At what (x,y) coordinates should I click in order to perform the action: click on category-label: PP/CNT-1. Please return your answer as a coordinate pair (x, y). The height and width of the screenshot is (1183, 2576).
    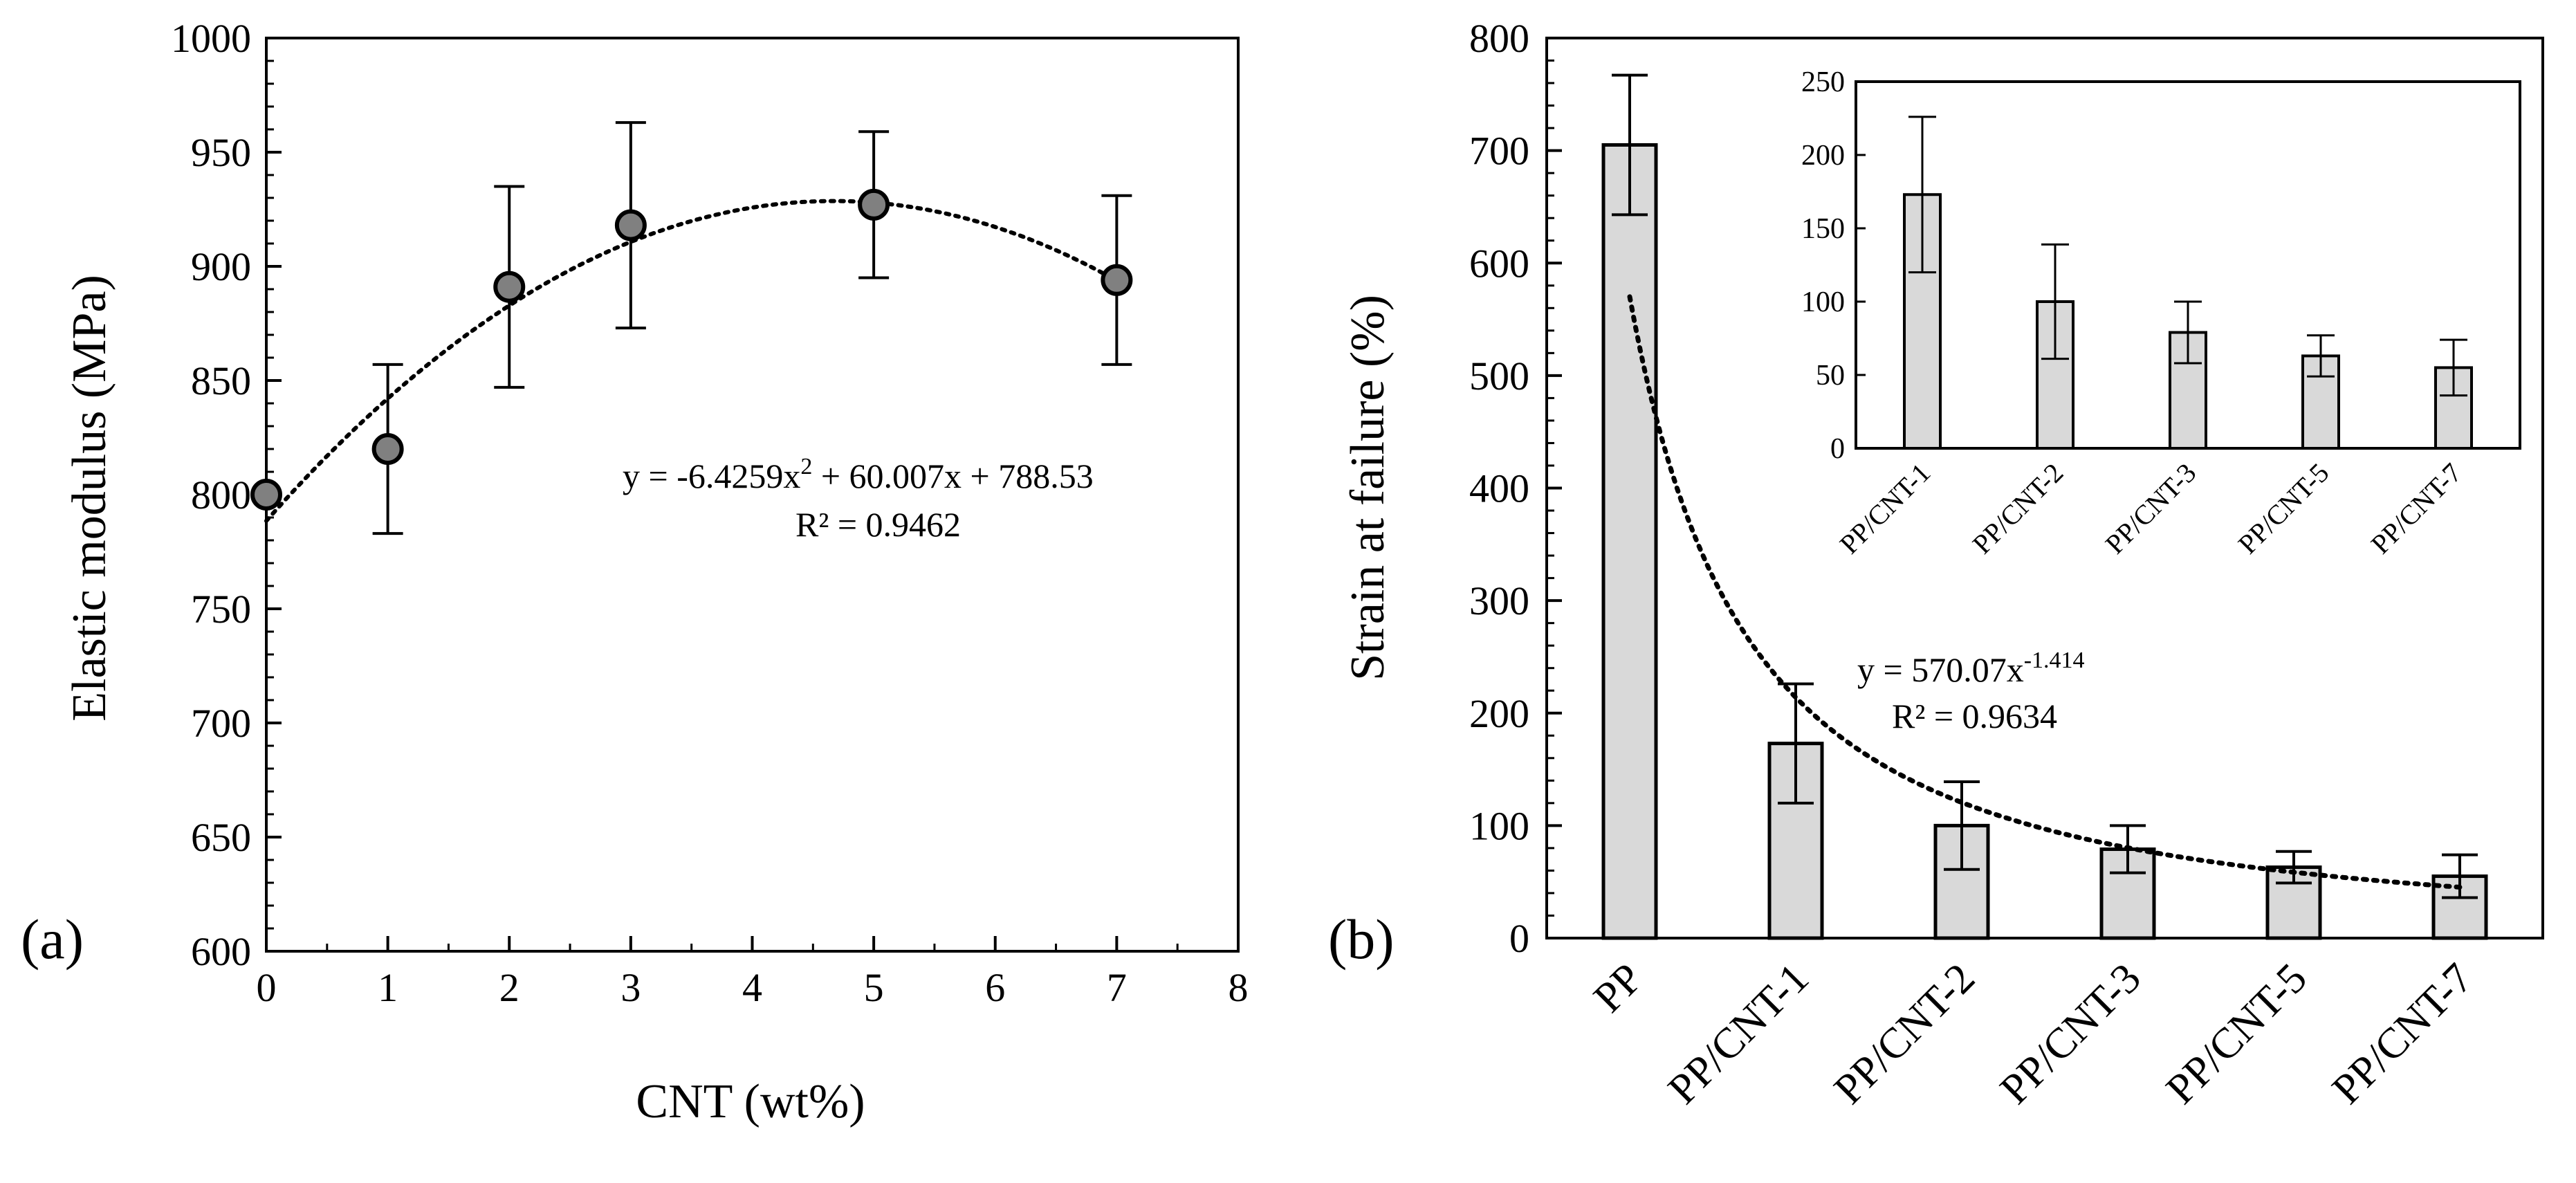
    Looking at the image, I should click on (1738, 1034).